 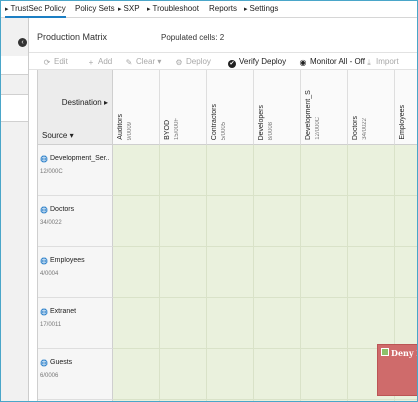 I want to click on import-button: ⤓ Import, so click(x=381, y=62).